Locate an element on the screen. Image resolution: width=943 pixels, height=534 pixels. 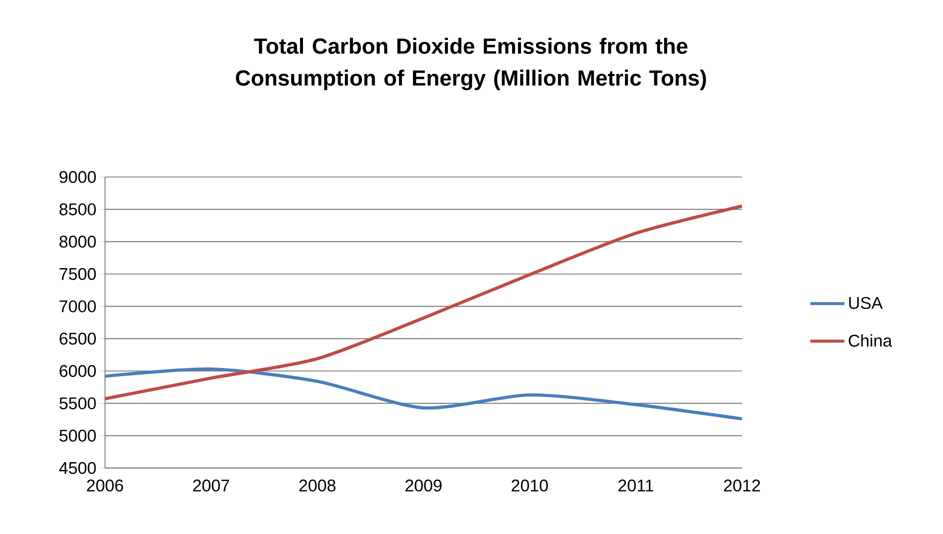
x-tick-label: 2008 is located at coordinates (317, 486).